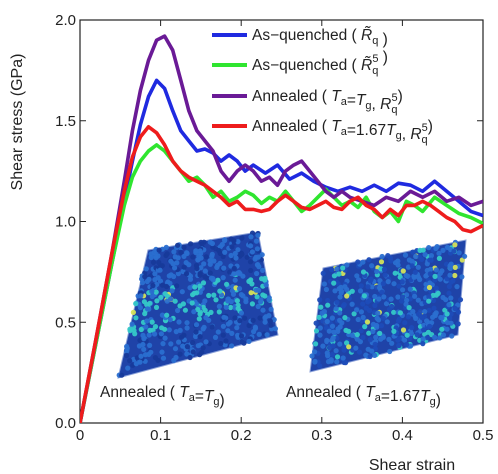  I want to click on inset-caption-2: Annealed ( Ta=1.67Tg), so click(363, 396).